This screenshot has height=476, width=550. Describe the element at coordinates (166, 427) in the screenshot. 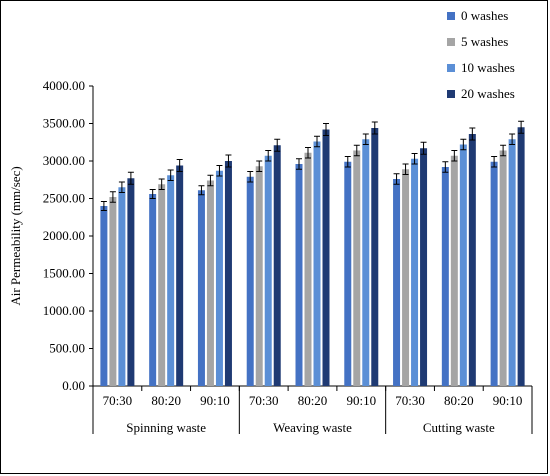

I see `x-group-label: Spinning waste` at that location.